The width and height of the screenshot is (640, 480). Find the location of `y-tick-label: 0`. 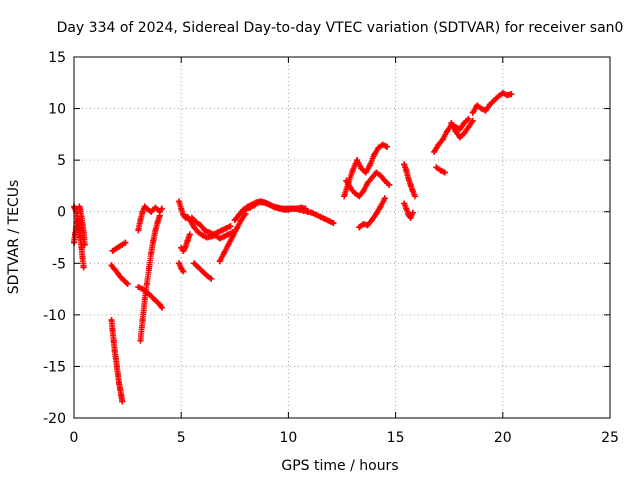

y-tick-label: 0 is located at coordinates (61, 213).